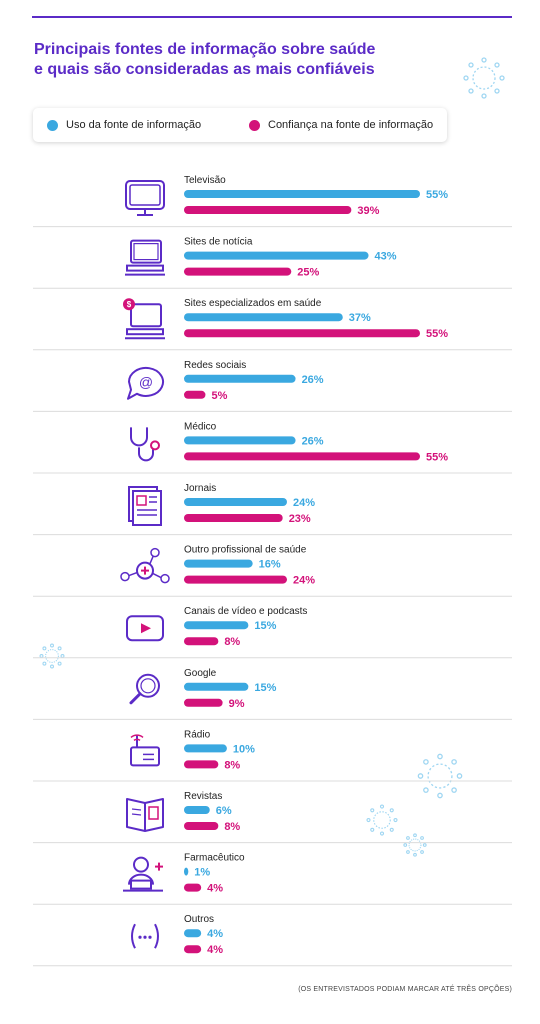  I want to click on chart-row: Sites de notícia 43% 25%, so click(272, 252).